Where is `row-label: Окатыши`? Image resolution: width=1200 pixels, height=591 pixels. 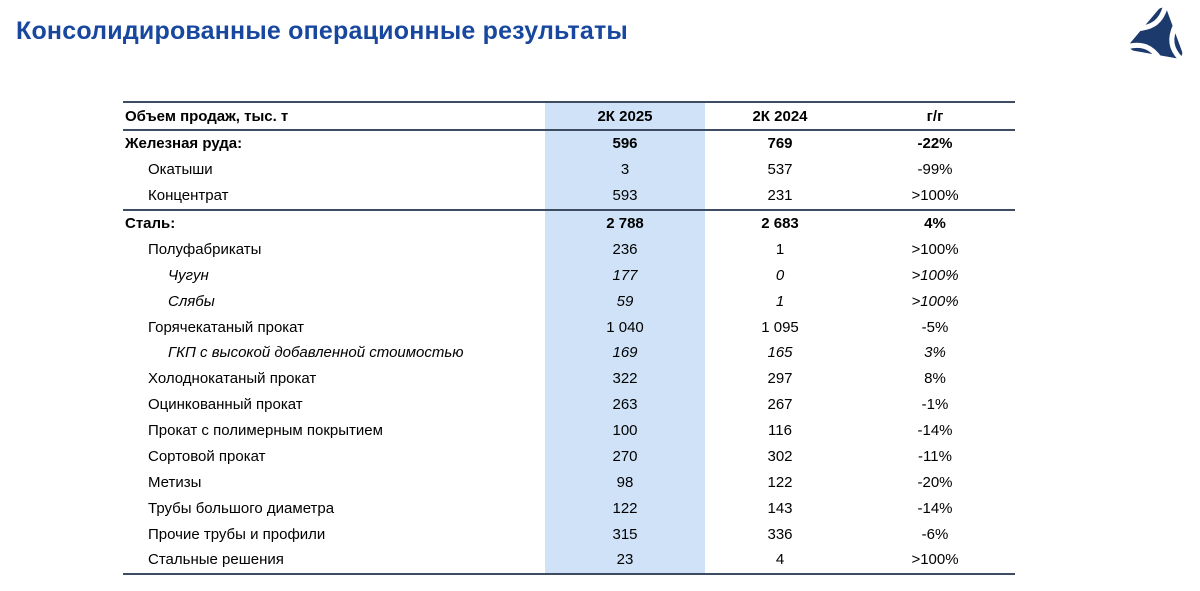
row-label: Окатыши is located at coordinates (180, 170).